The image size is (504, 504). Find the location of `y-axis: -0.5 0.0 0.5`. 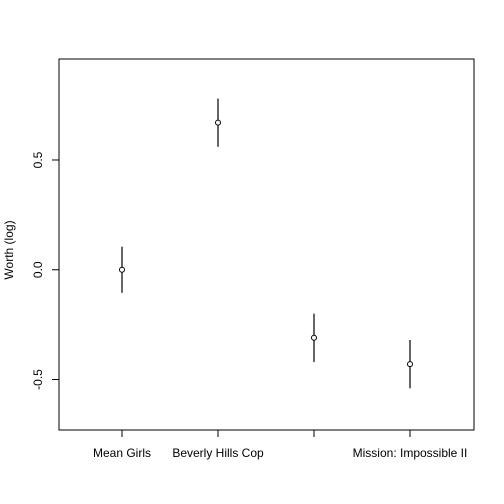

y-axis: -0.5 0.0 0.5 is located at coordinates (45, 270).